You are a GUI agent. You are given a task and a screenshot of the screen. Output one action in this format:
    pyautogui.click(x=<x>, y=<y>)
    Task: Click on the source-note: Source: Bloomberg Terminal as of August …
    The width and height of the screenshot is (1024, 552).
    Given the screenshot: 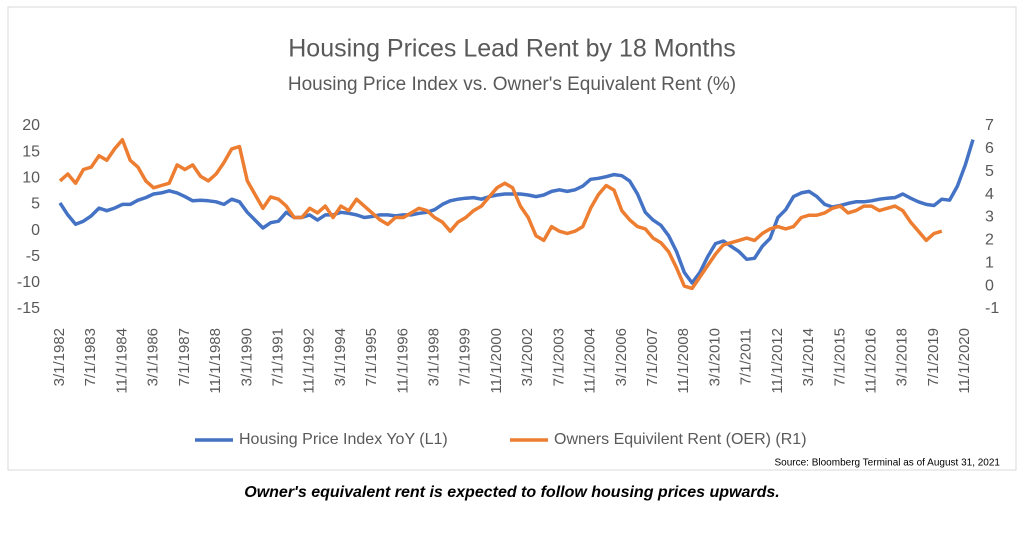 What is the action you would take?
    pyautogui.click(x=887, y=463)
    